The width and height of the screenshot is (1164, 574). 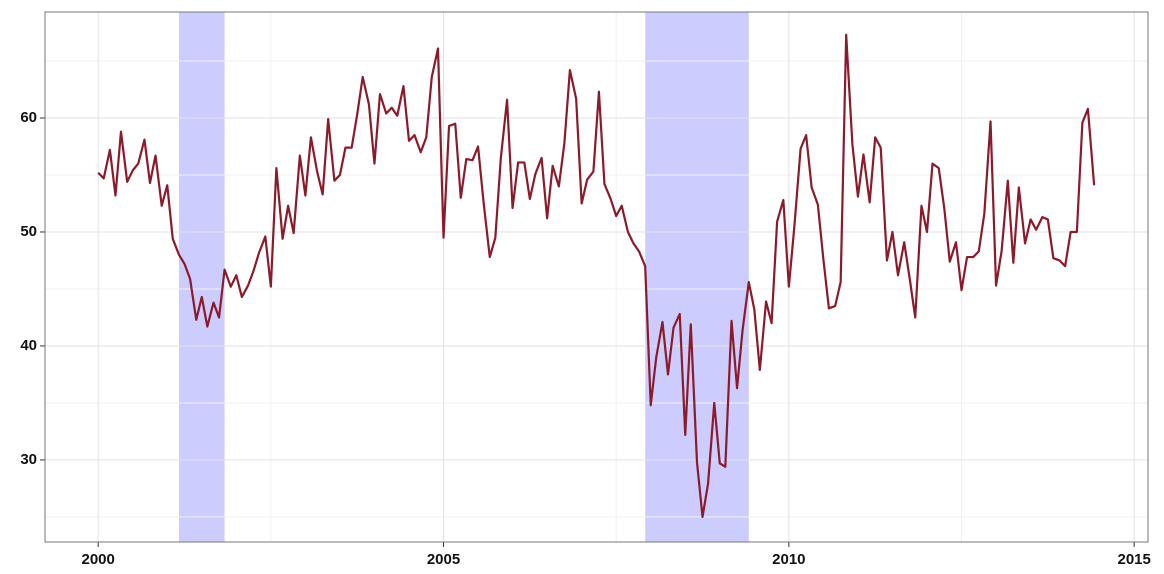 What do you see at coordinates (28, 117) in the screenshot?
I see `y-tick-label: 60` at bounding box center [28, 117].